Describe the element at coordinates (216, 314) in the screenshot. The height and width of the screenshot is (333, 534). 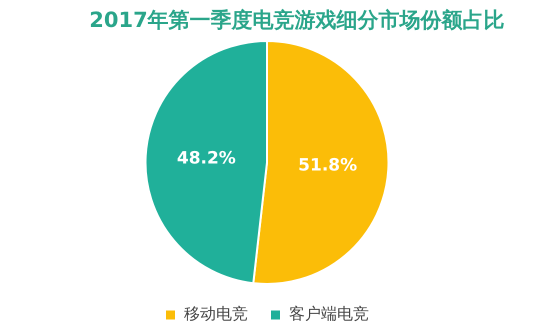
I see `legend-label: 移动电竞` at that location.